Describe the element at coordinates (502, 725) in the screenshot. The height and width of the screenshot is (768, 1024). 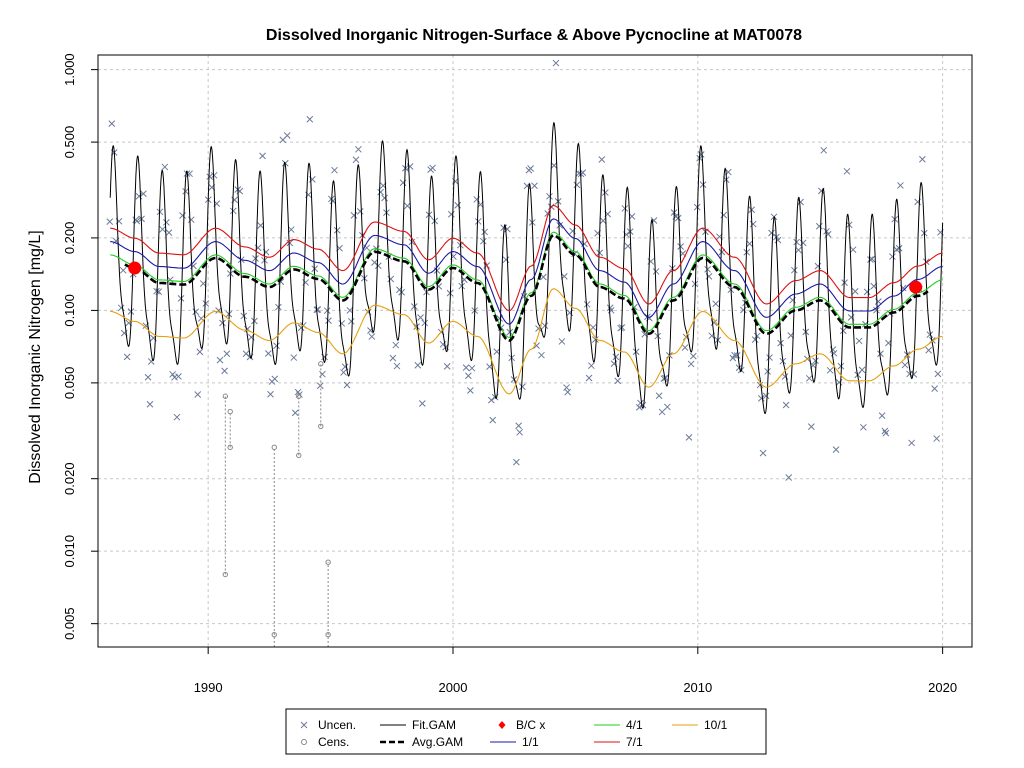
I see `legend-swatch-bc` at that location.